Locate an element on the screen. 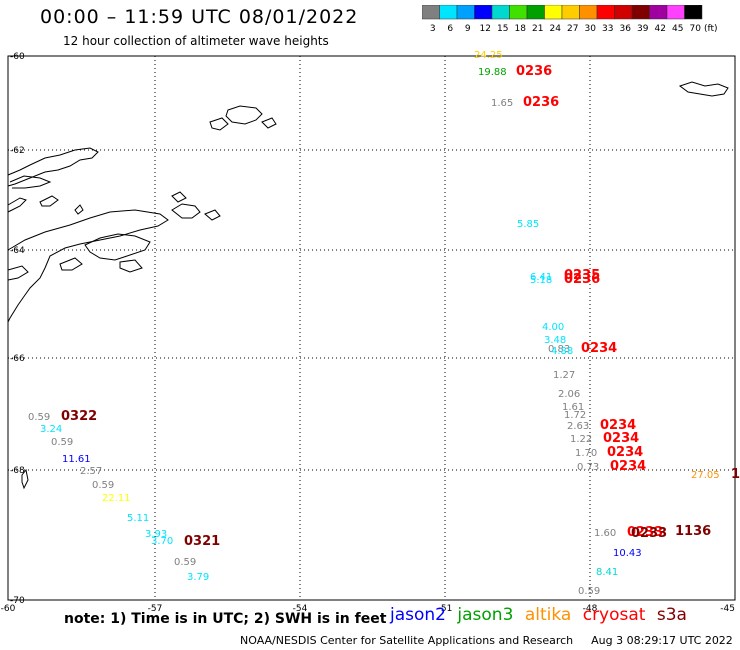 Image resolution: width=740 pixels, height=650 pixels. wave-height-value: 3.70 is located at coordinates (162, 541).